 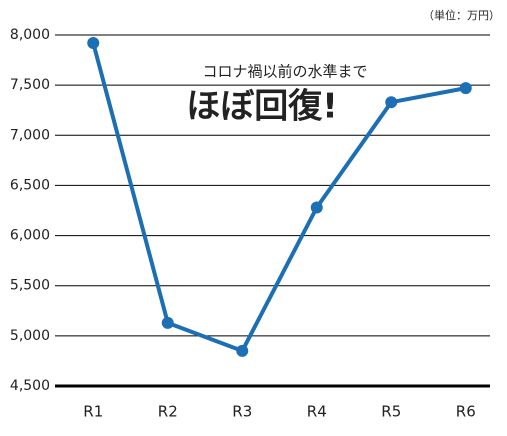 I want to click on x-tick-label: R1, so click(x=93, y=412).